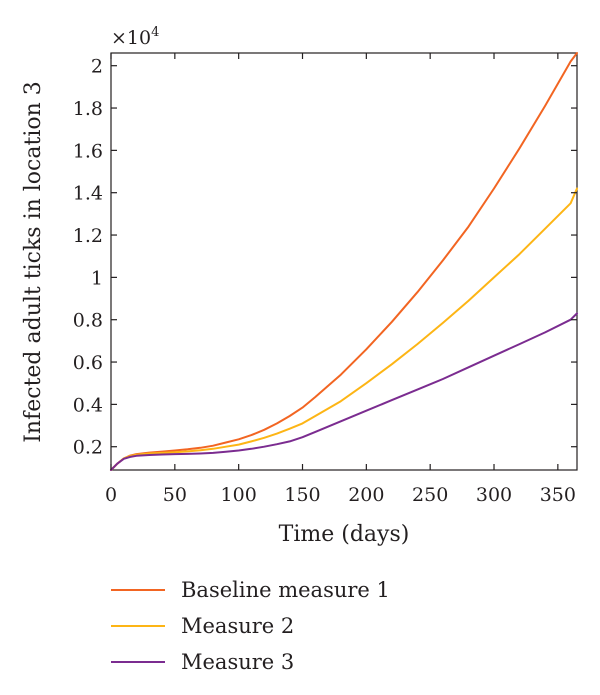  I want to click on x-tick-label: 350, so click(558, 495).